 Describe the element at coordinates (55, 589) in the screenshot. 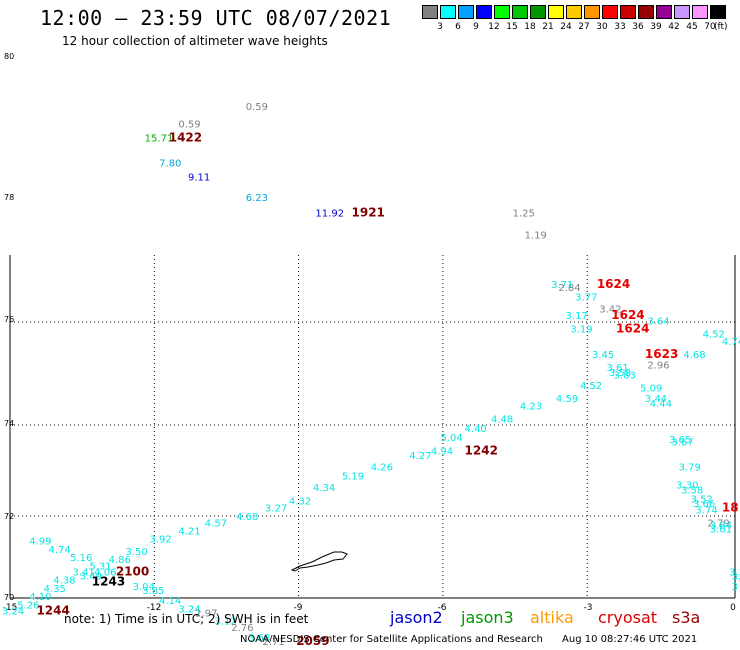

I see `wave-height-label: 4.35` at that location.